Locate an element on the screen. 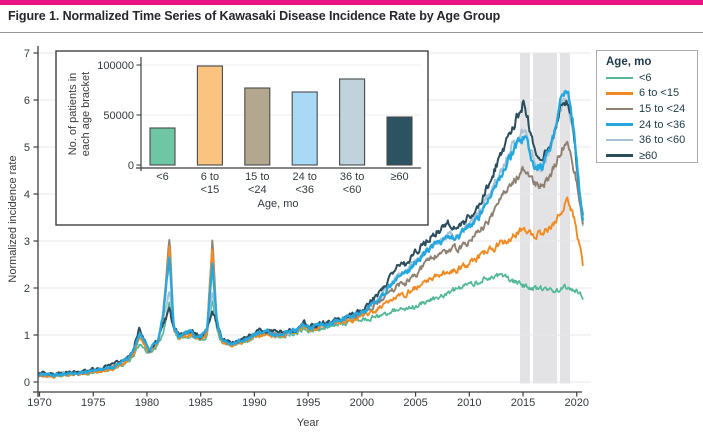 Image resolution: width=703 pixels, height=444 pixels. bar-6 to <15 is located at coordinates (209, 115).